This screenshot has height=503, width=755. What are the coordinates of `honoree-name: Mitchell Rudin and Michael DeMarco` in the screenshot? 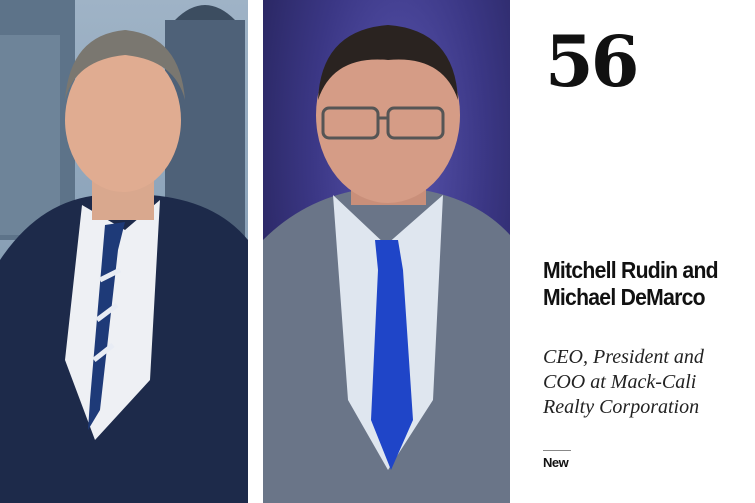 It's located at (631, 283).